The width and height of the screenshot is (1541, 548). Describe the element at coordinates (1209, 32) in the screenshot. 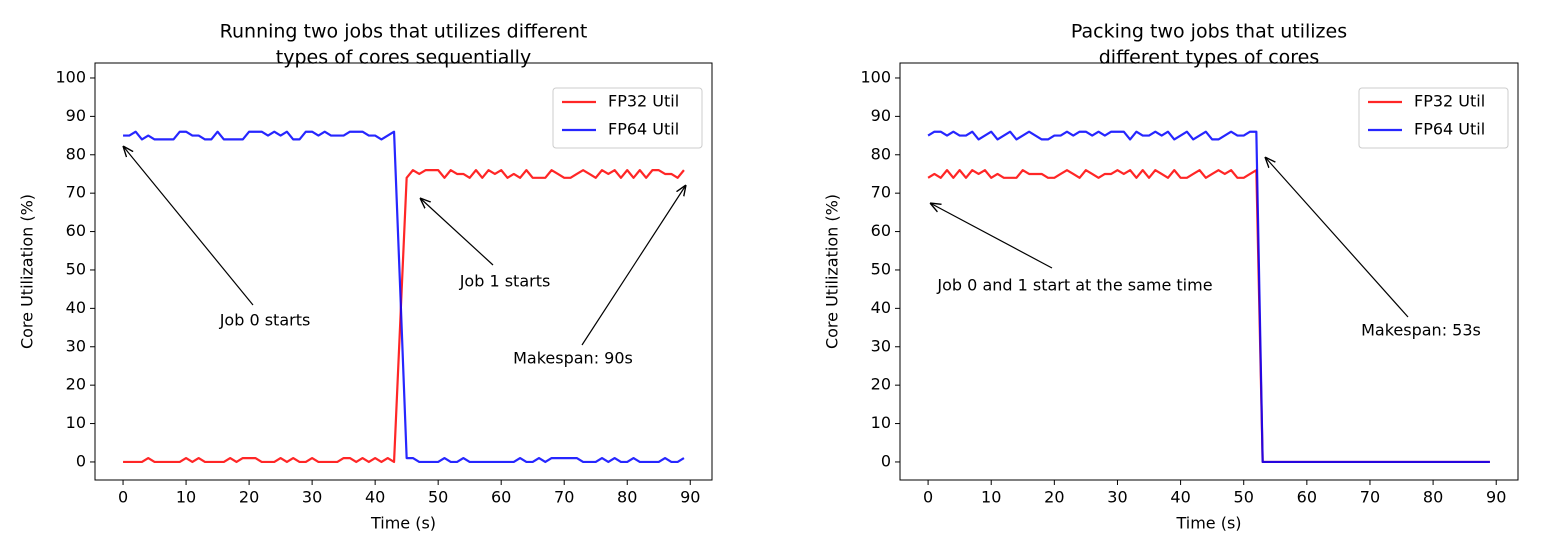

I see `chart-title: Packing two jobs that utilizes` at that location.